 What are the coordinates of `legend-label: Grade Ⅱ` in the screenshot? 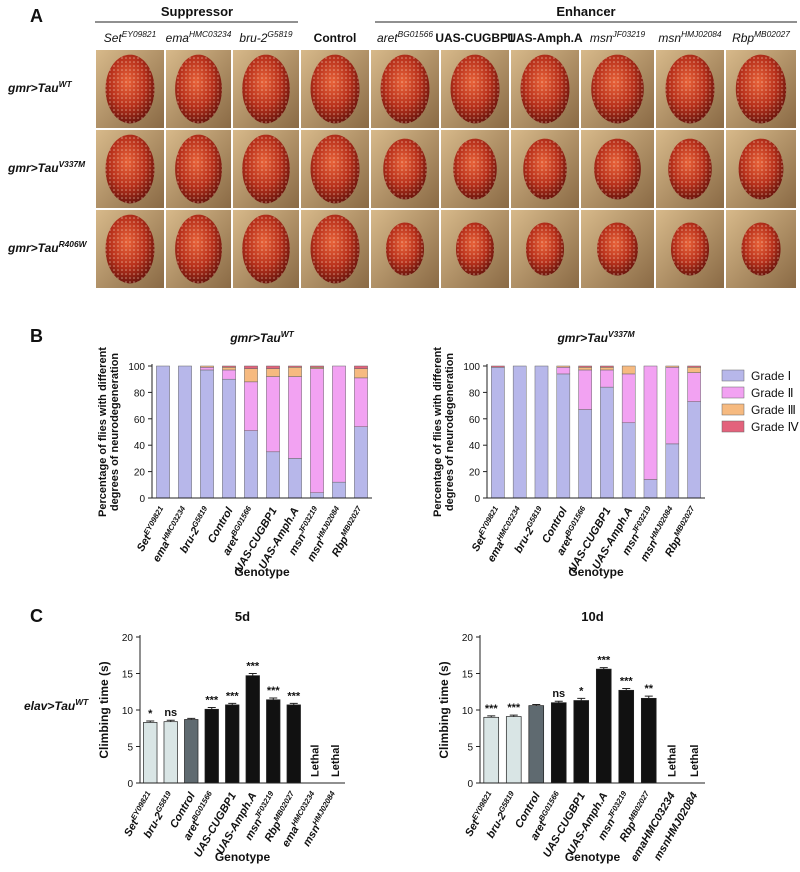 It's located at (772, 393).